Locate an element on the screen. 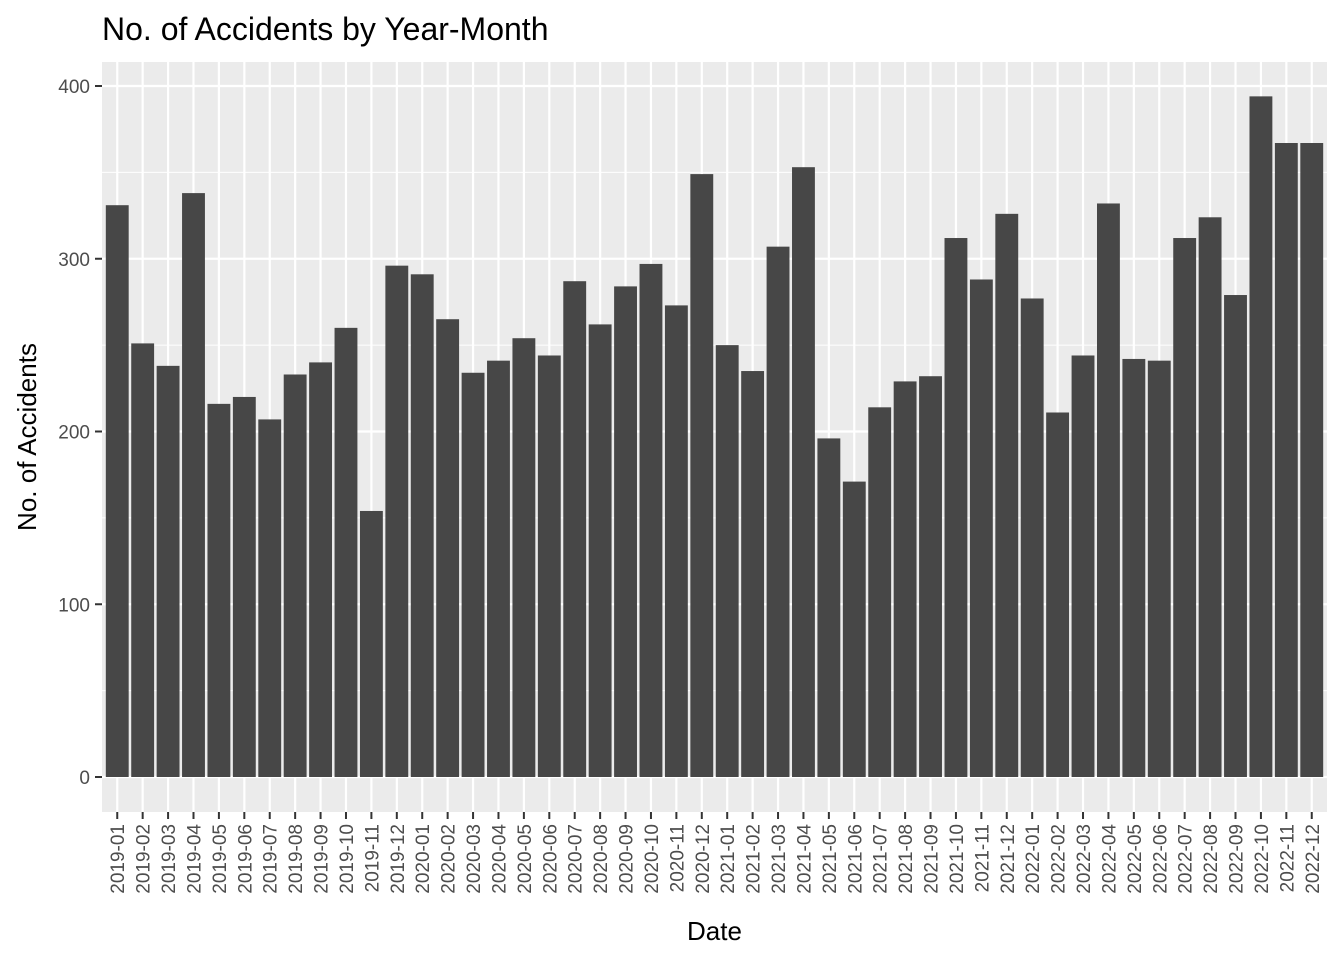 Image resolution: width=1344 pixels, height=960 pixels. x-tick-label: 2021-01 is located at coordinates (728, 859).